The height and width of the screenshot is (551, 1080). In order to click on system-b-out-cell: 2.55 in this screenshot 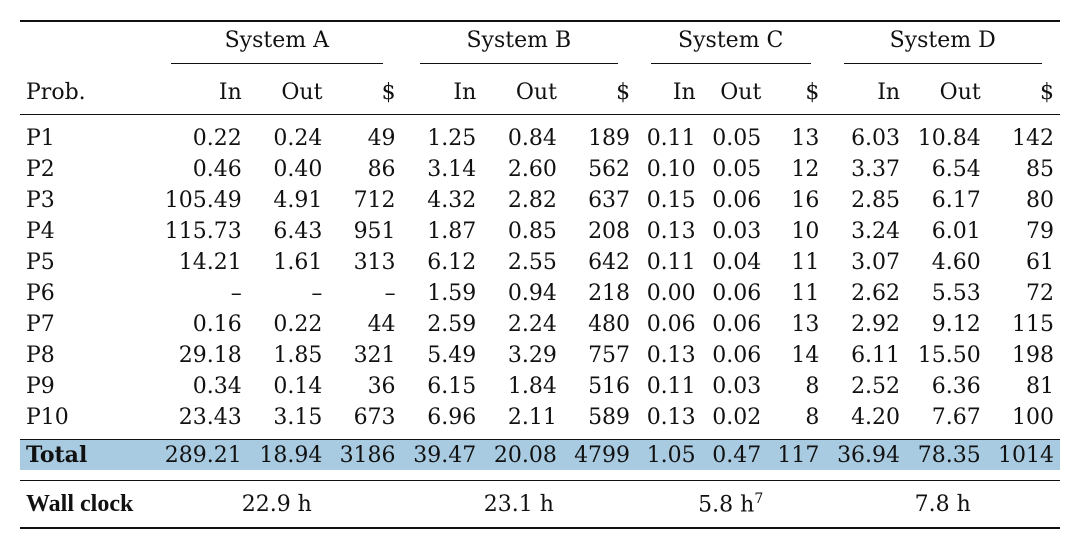, I will do `click(532, 262)`.